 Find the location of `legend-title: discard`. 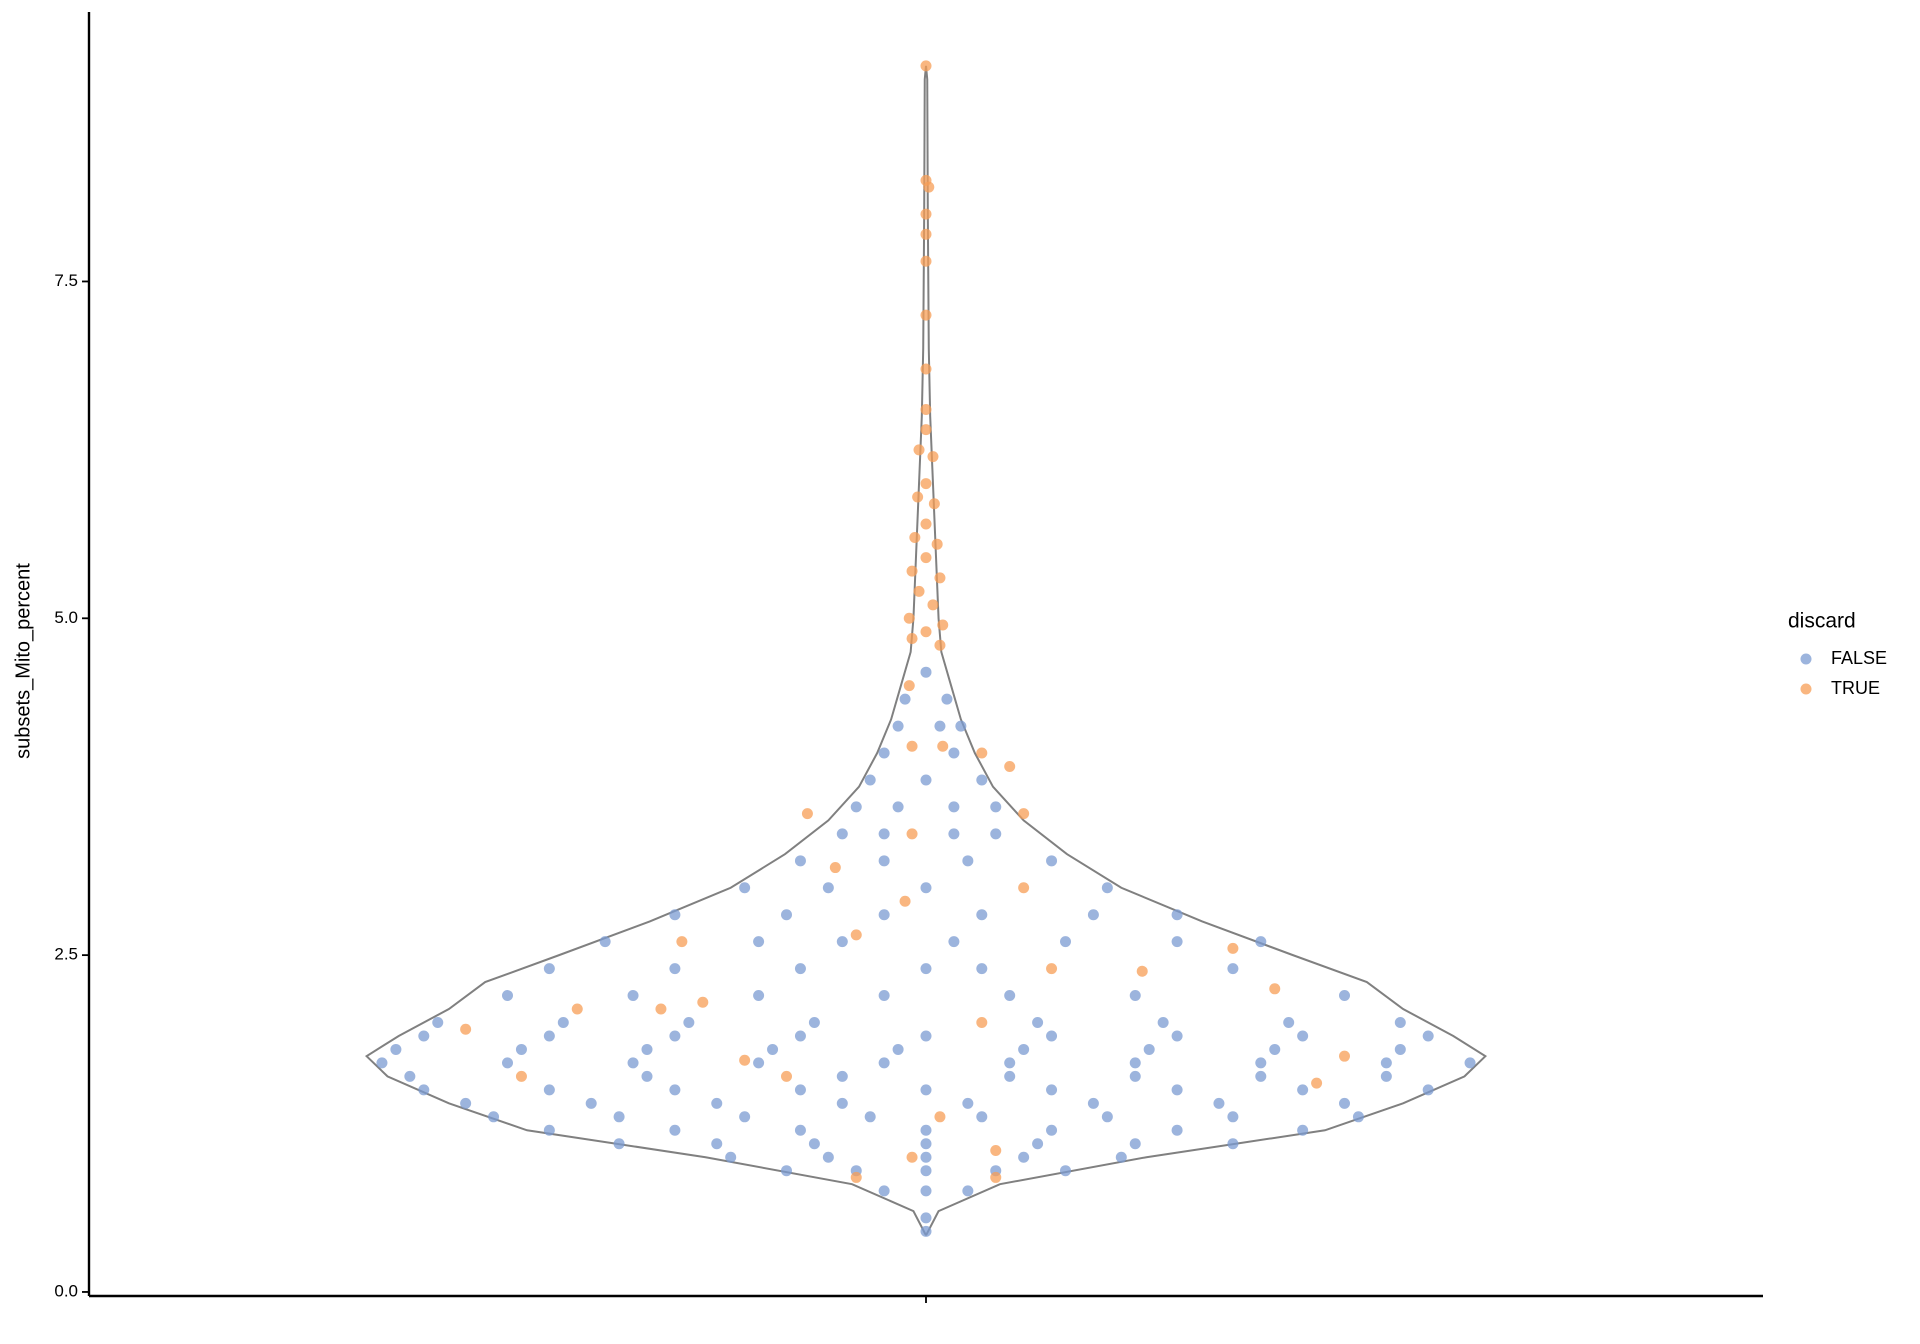

legend-title: discard is located at coordinates (1822, 621).